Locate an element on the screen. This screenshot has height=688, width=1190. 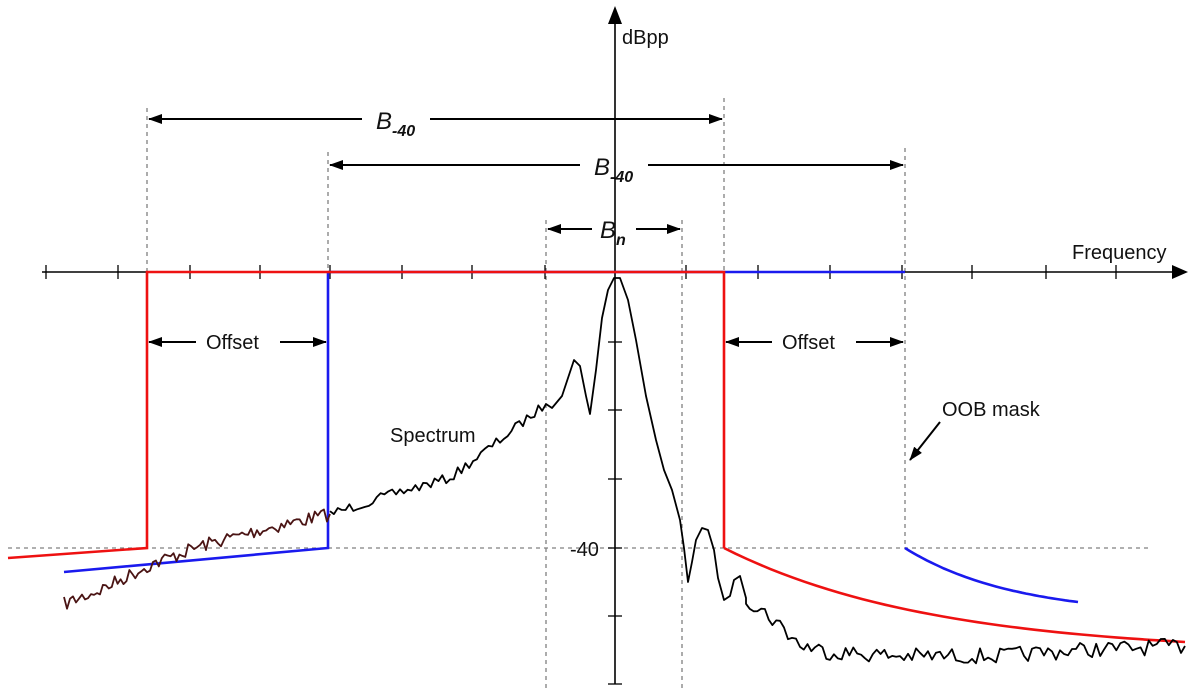
spectrum-label: Spectrum is located at coordinates (433, 436).